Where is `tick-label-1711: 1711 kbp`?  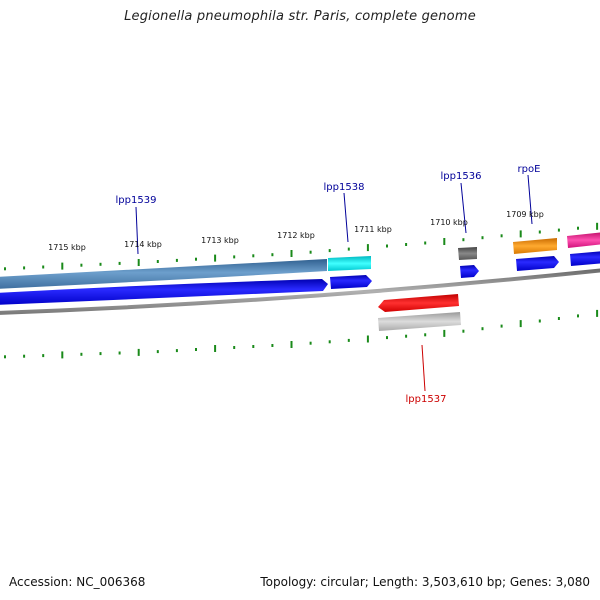 tick-label-1711: 1711 kbp is located at coordinates (373, 229).